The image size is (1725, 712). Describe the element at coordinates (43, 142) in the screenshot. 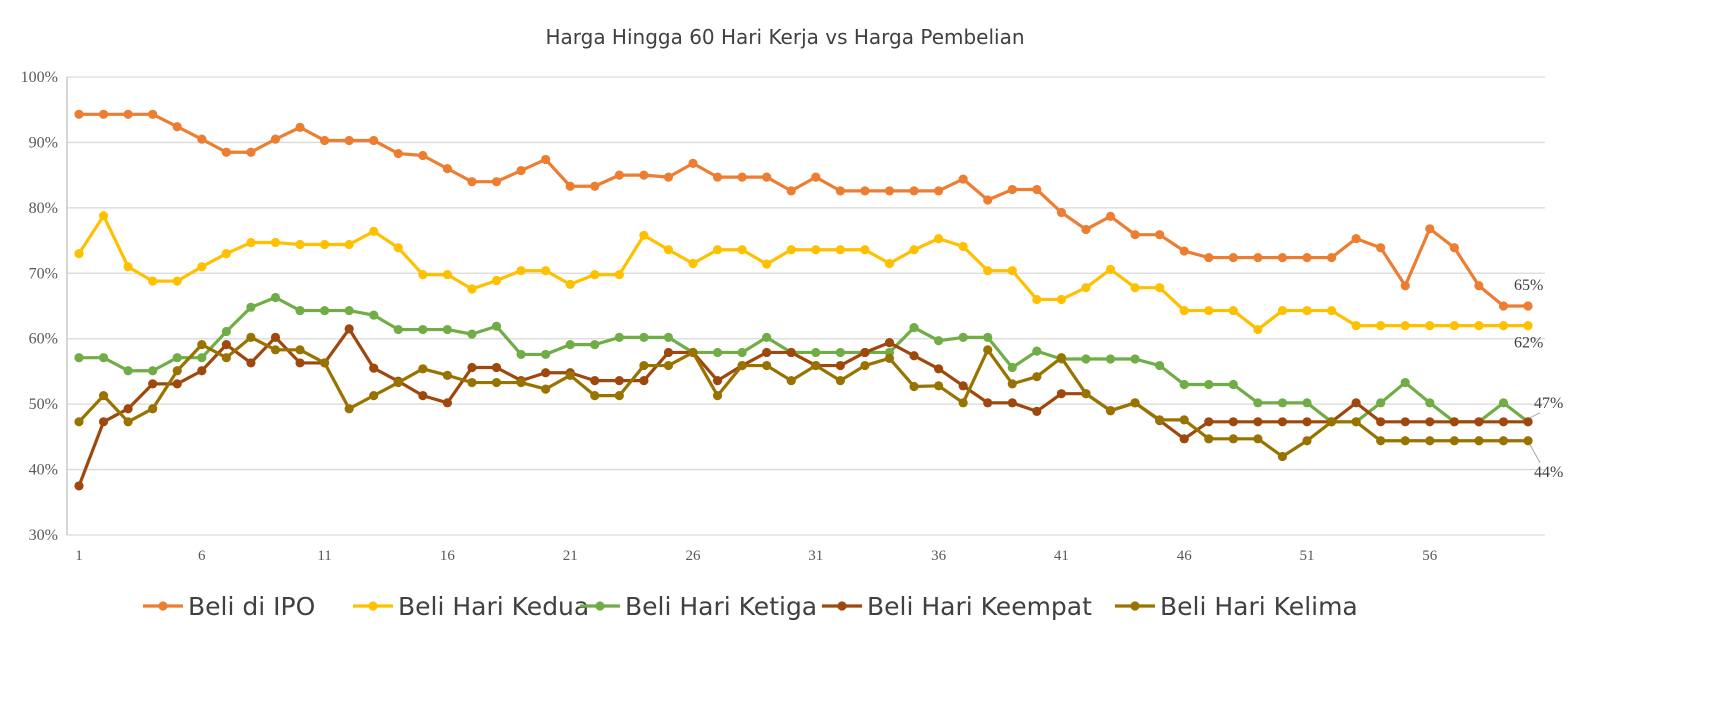

I see `y-tick-label: 90%` at that location.